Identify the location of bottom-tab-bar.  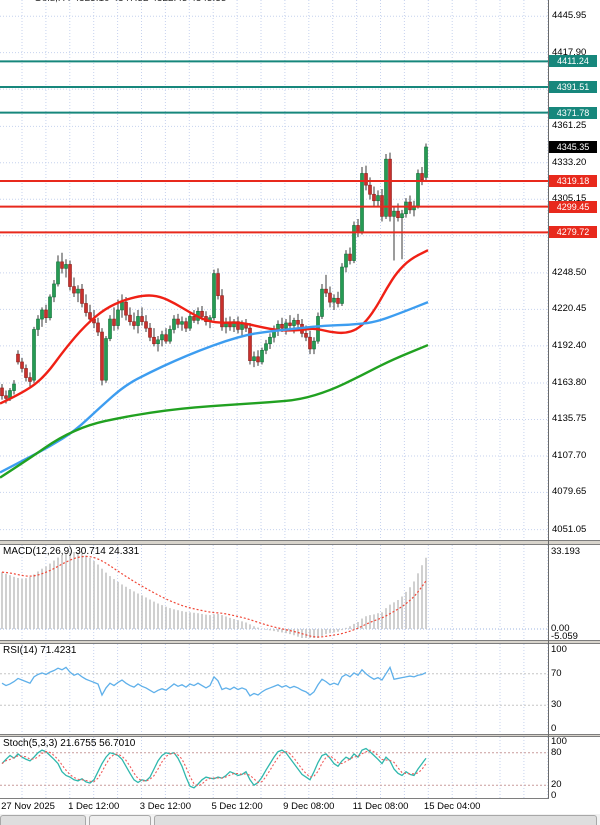
(300, 819).